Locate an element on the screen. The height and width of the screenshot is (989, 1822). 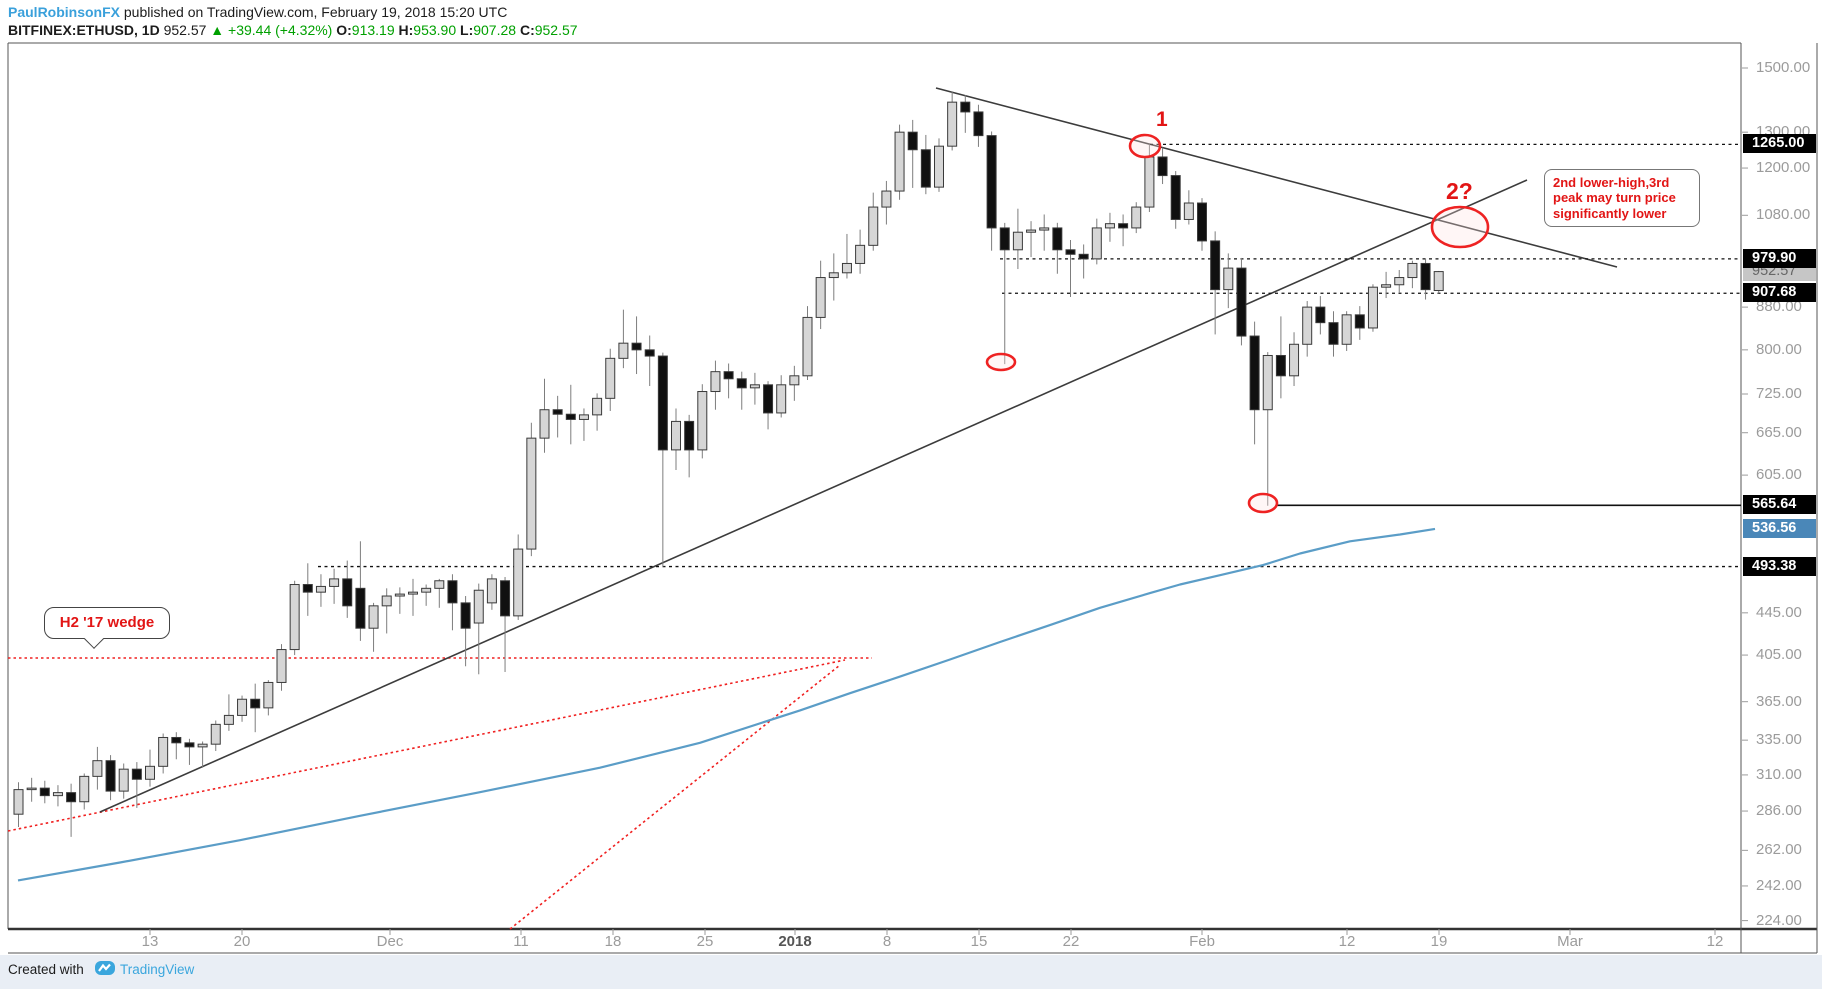
time-tick-label: 8 is located at coordinates (887, 941).